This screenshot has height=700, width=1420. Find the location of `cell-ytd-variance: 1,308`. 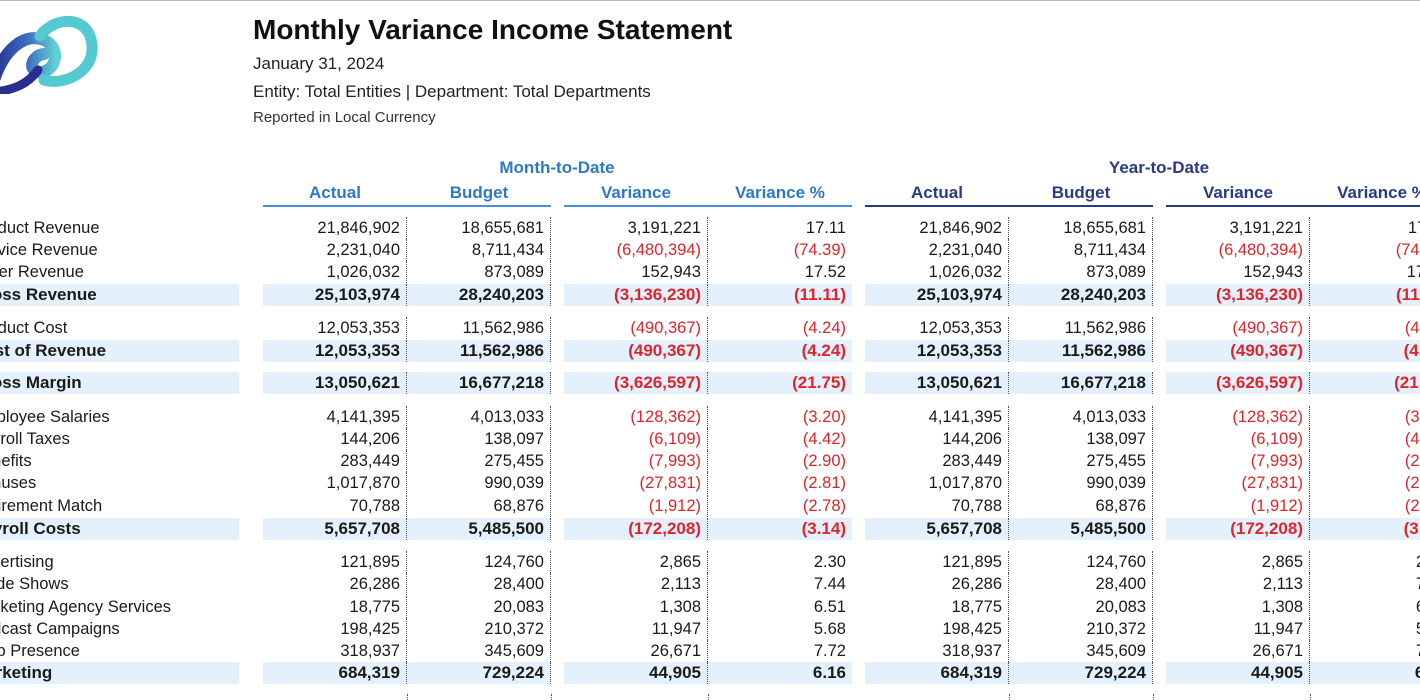

cell-ytd-variance: 1,308 is located at coordinates (1238, 607).